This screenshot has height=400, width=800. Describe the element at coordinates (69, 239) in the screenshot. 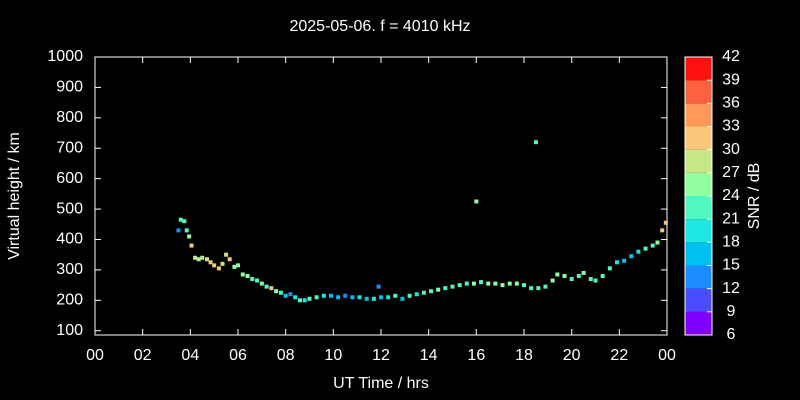

I see `y-tick-label: 400` at that location.